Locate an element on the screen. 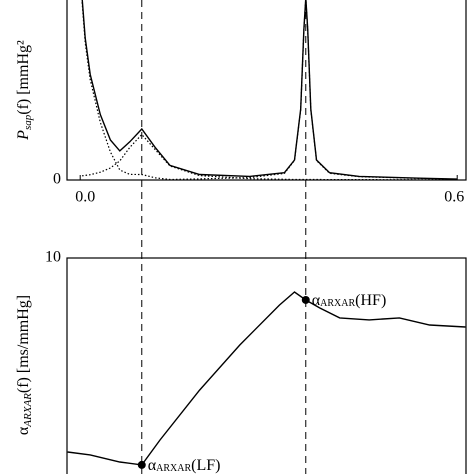  y-tick-label: 10 is located at coordinates (53, 257).